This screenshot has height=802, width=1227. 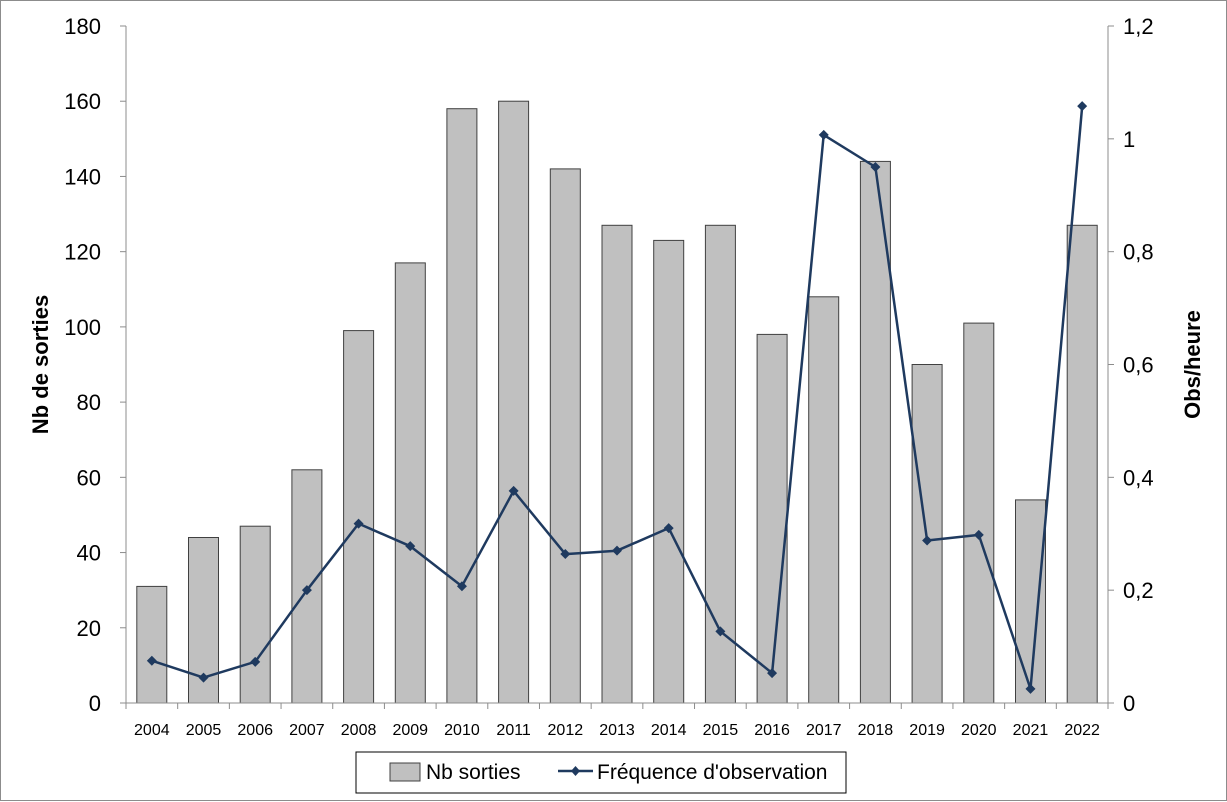 I want to click on x-tick-label: 2022, so click(x=1082, y=730).